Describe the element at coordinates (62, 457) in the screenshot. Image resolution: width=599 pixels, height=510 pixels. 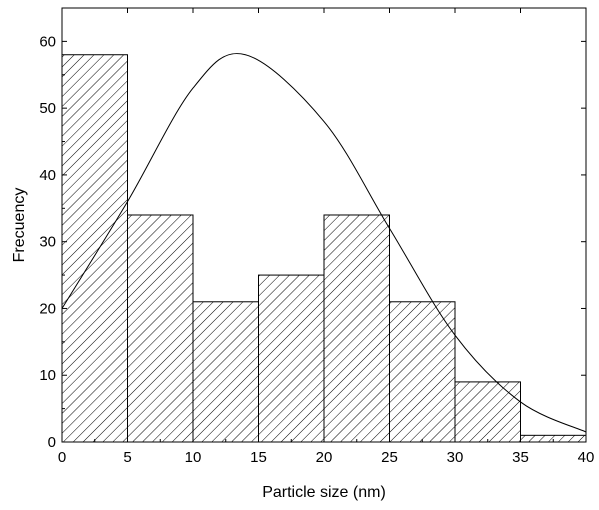
I see `x-tick-label: 0` at that location.